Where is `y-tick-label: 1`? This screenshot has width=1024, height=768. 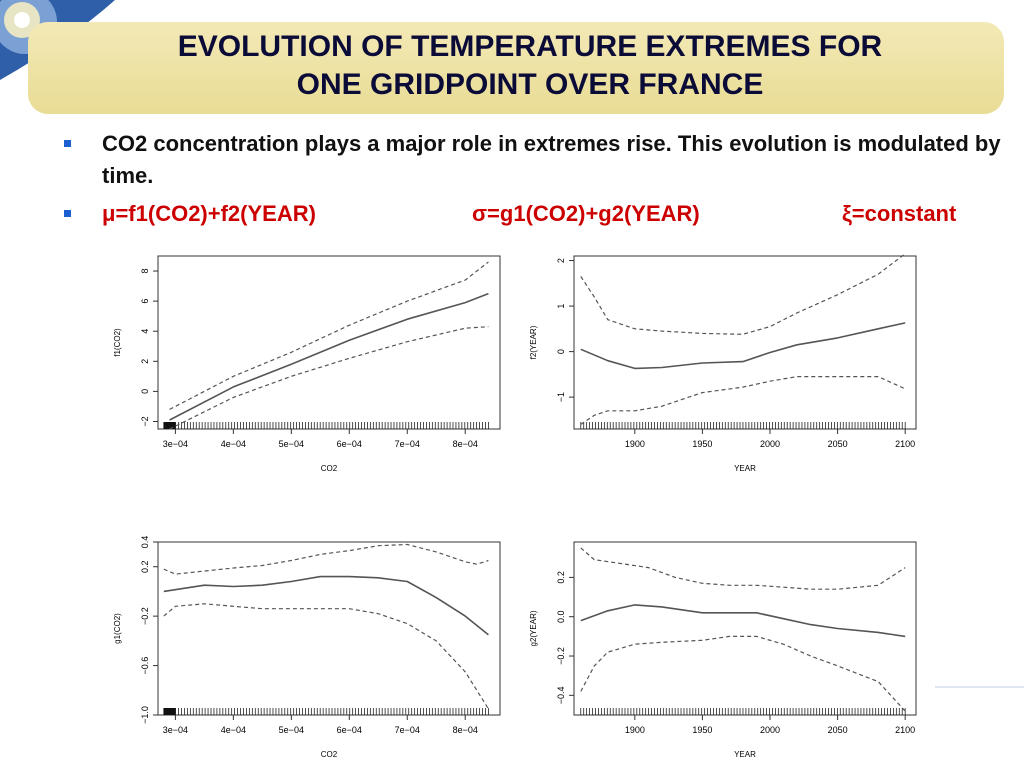
y-tick-label: 1 is located at coordinates (561, 306).